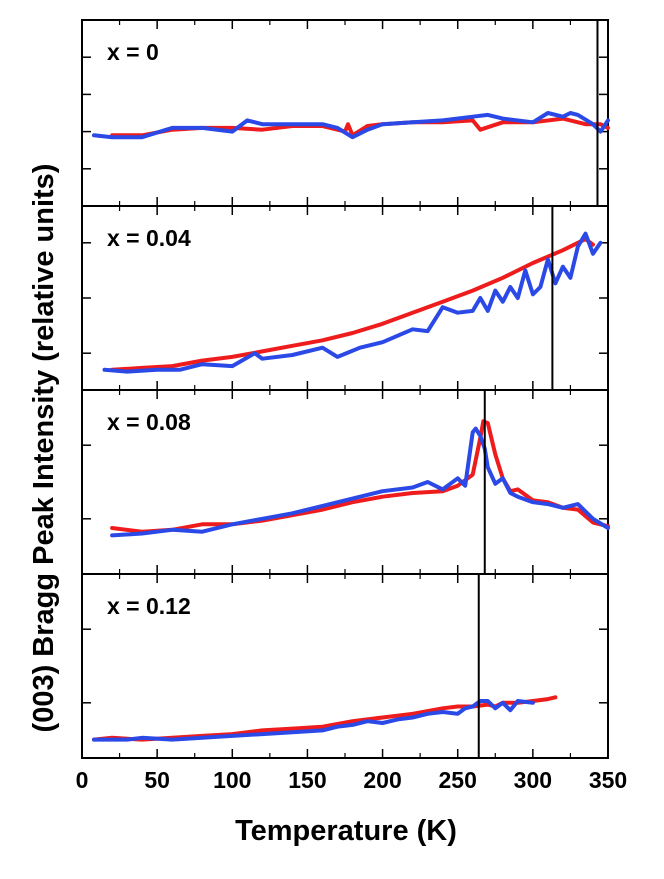  I want to click on panel-label: x = 0.04, so click(149, 238).